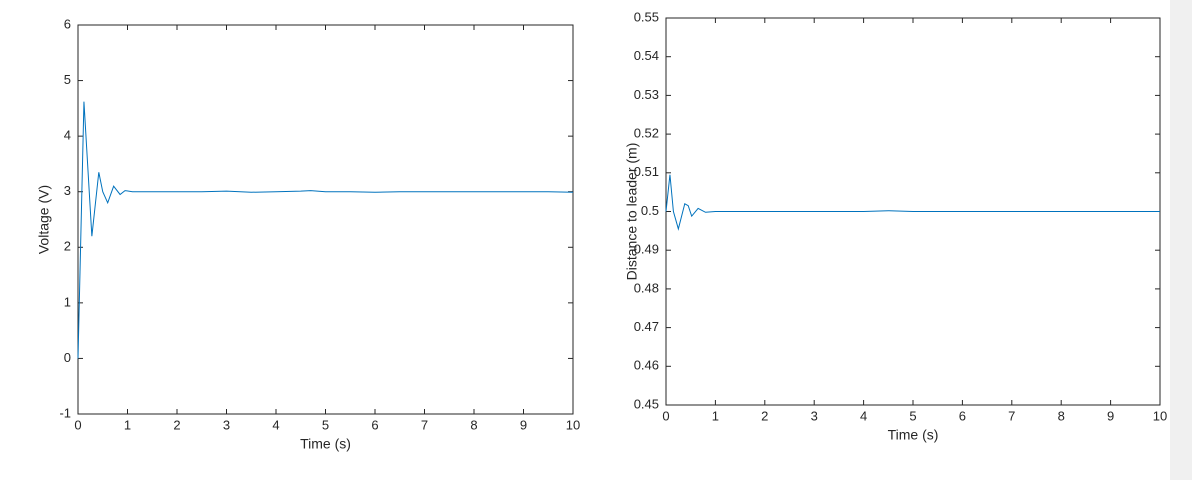 This screenshot has height=480, width=1192. What do you see at coordinates (65, 412) in the screenshot?
I see `y-tick-label: -1` at bounding box center [65, 412].